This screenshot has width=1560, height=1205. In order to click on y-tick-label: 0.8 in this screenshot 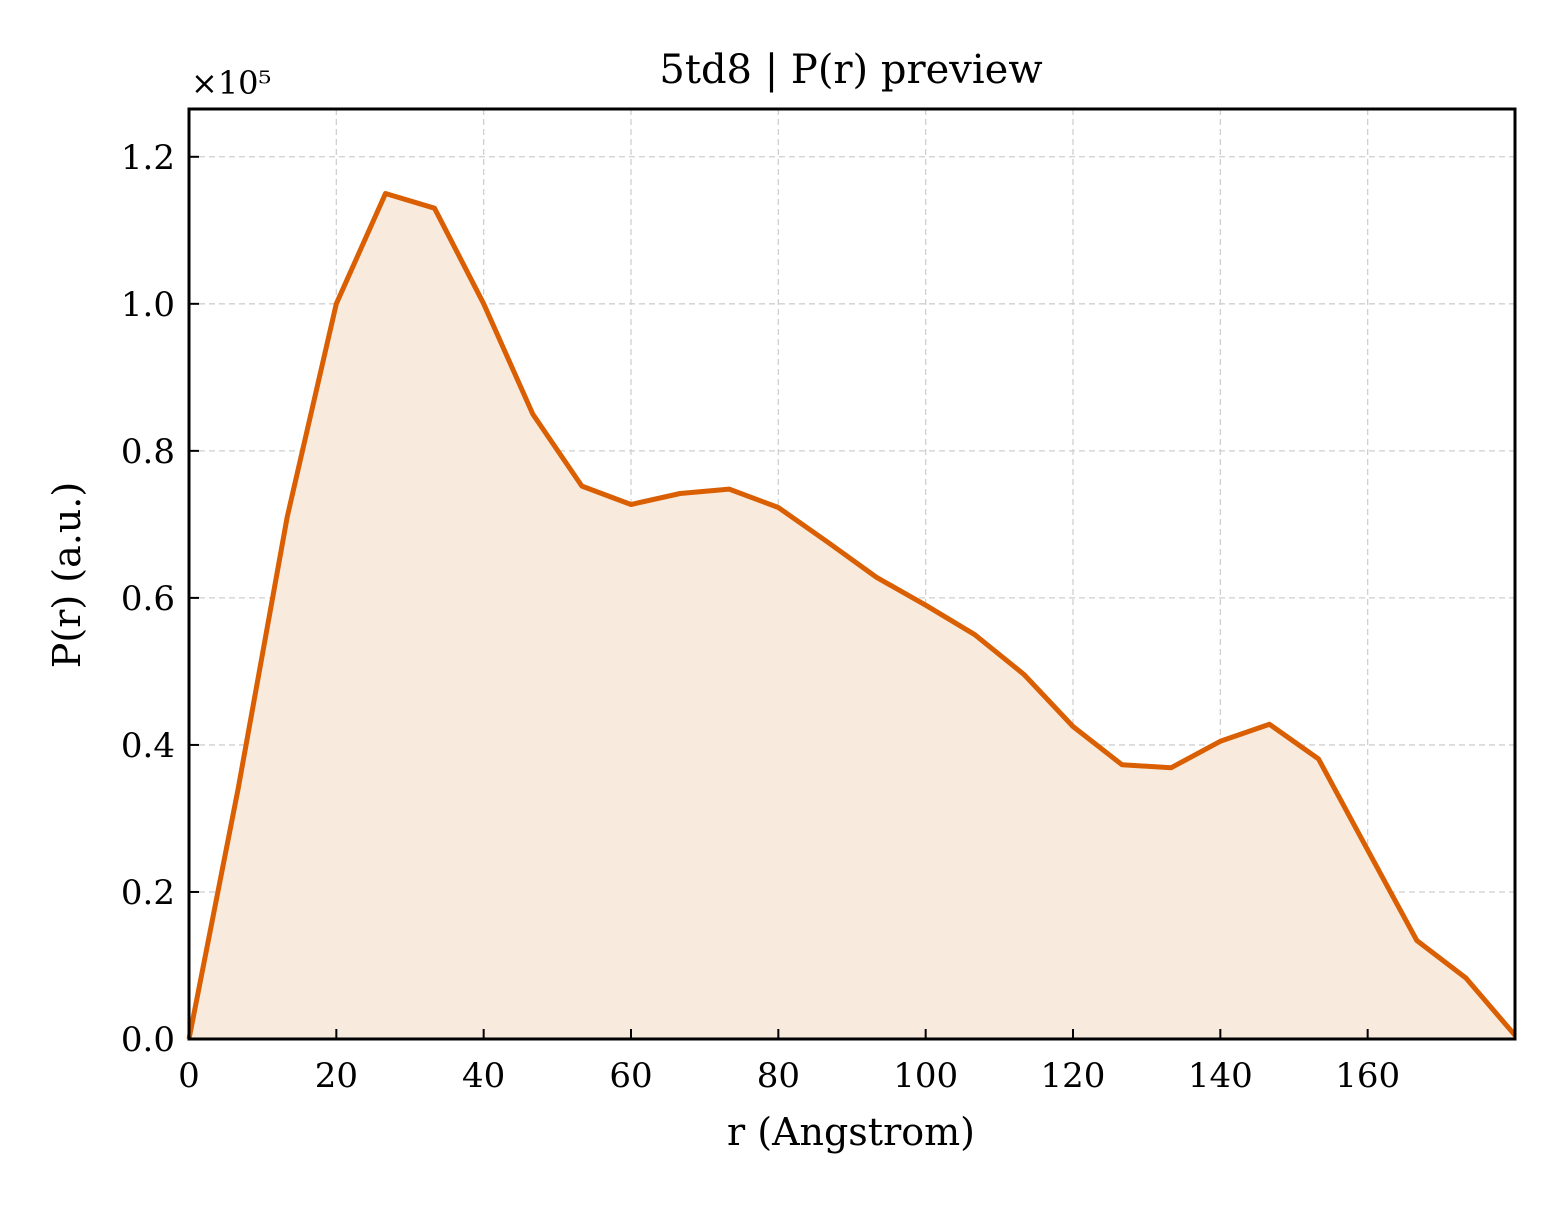, I will do `click(148, 452)`.